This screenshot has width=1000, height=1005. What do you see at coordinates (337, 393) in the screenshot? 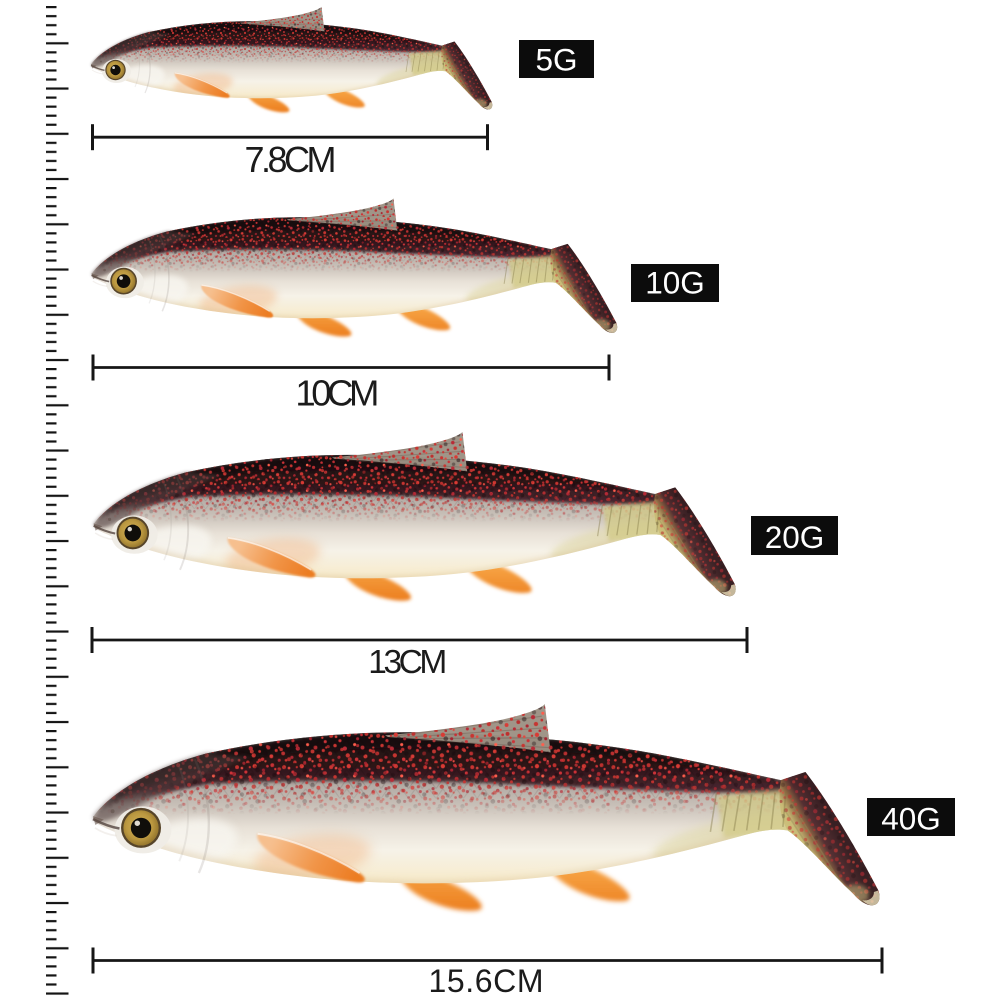
I see `svg-text: 10CM` at bounding box center [337, 393].